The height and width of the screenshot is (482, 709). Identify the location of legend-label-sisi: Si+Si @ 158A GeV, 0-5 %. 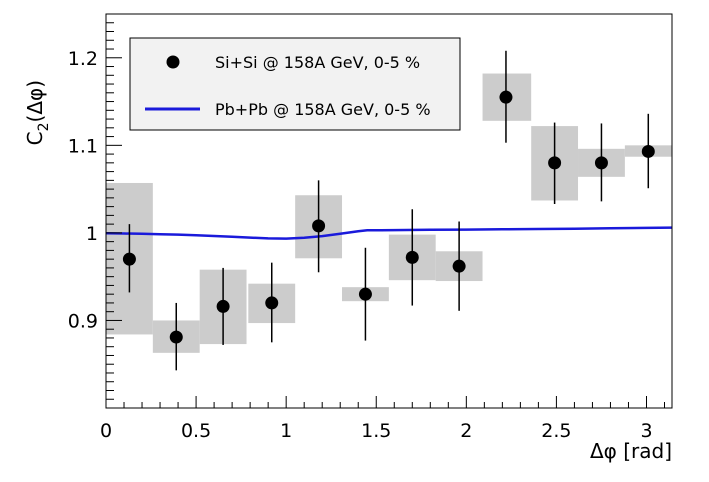
(317, 62).